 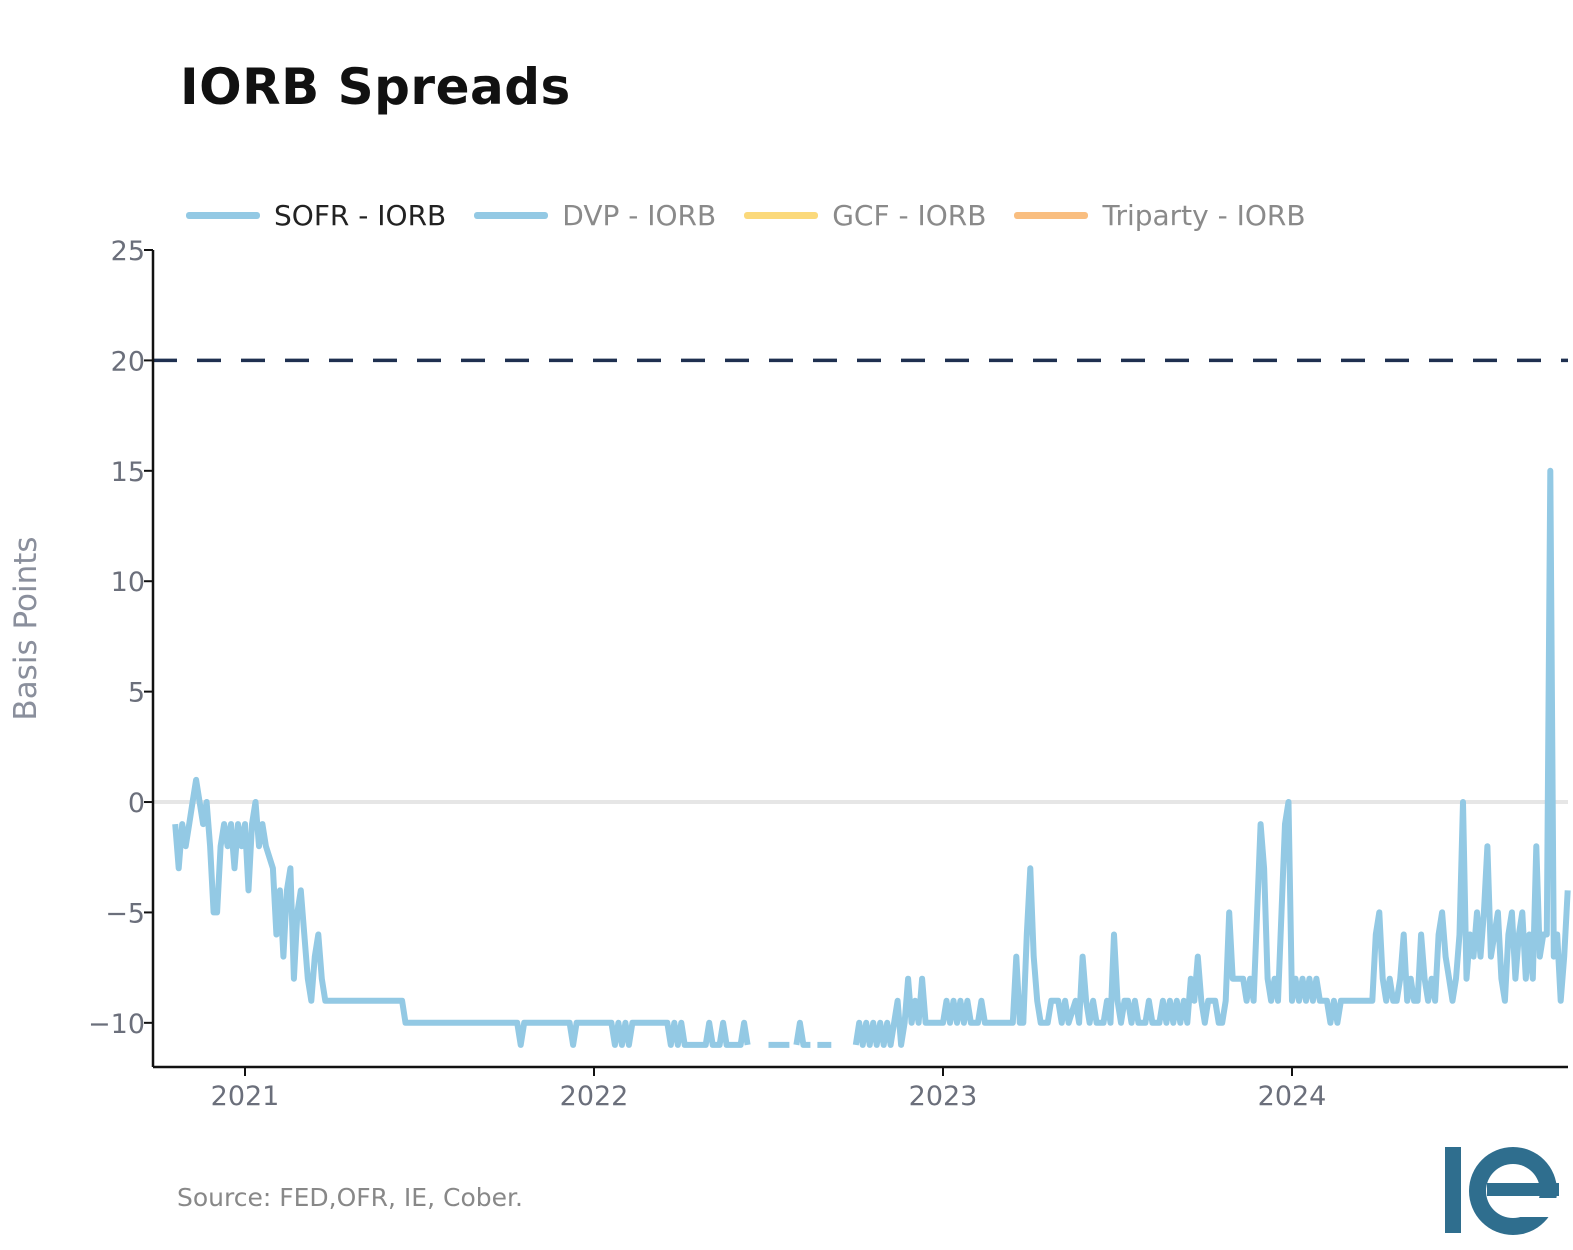 I want to click on legend-item-triparty-iorb: Triparty - IORB, so click(x=1160, y=215).